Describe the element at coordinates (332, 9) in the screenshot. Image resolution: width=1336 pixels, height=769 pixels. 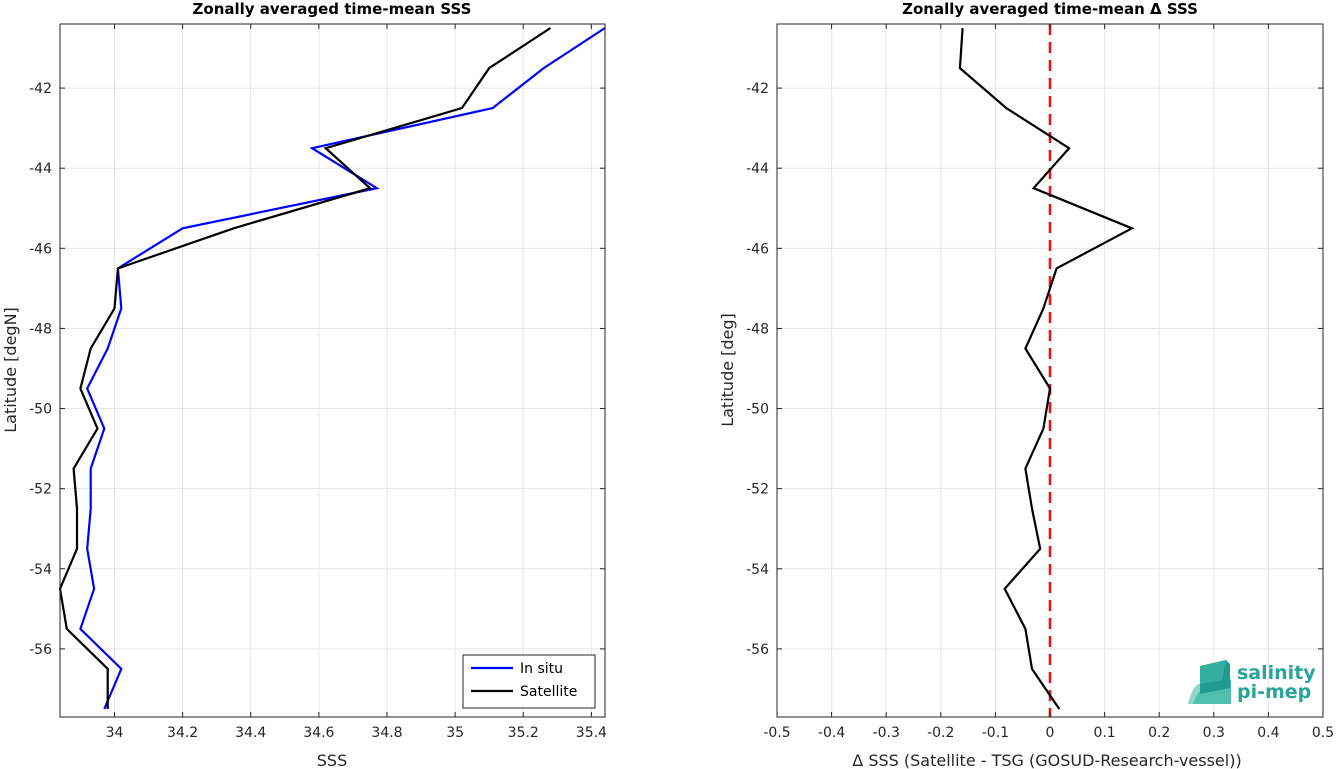
I see `chart-title: Zonally averaged time-mean SSS` at that location.